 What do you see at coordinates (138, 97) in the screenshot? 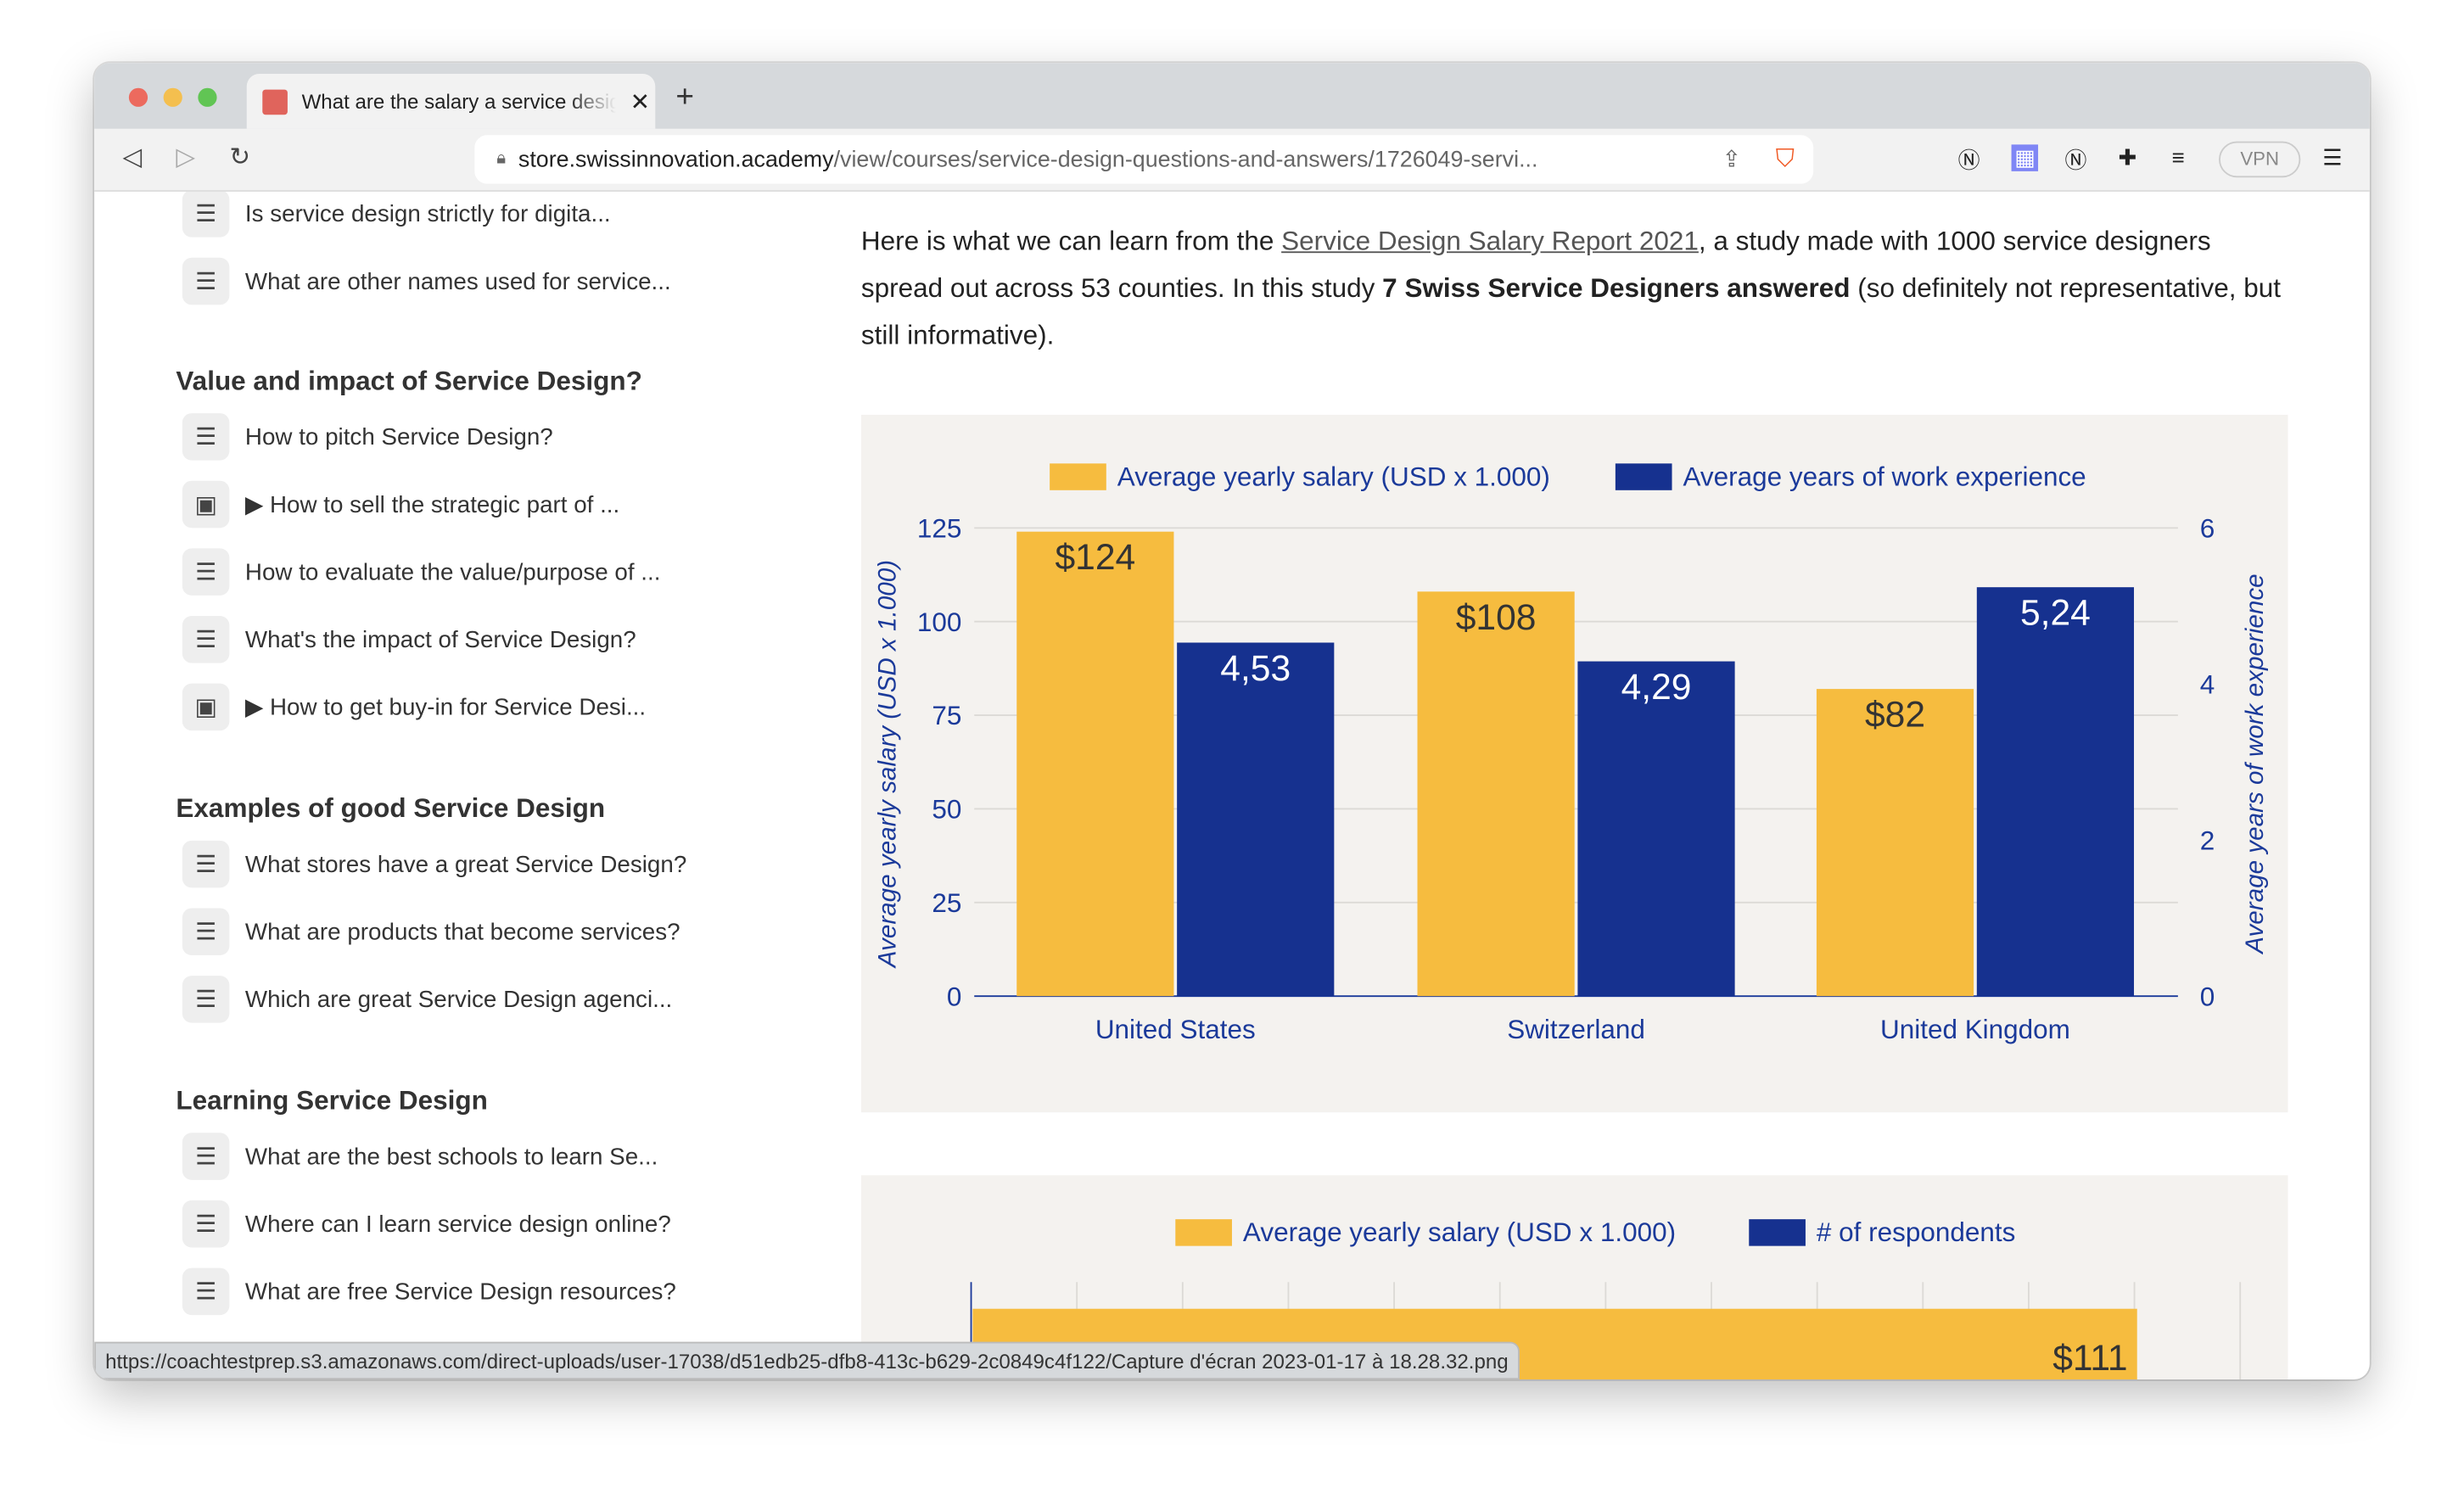
I see `close-window-button` at bounding box center [138, 97].